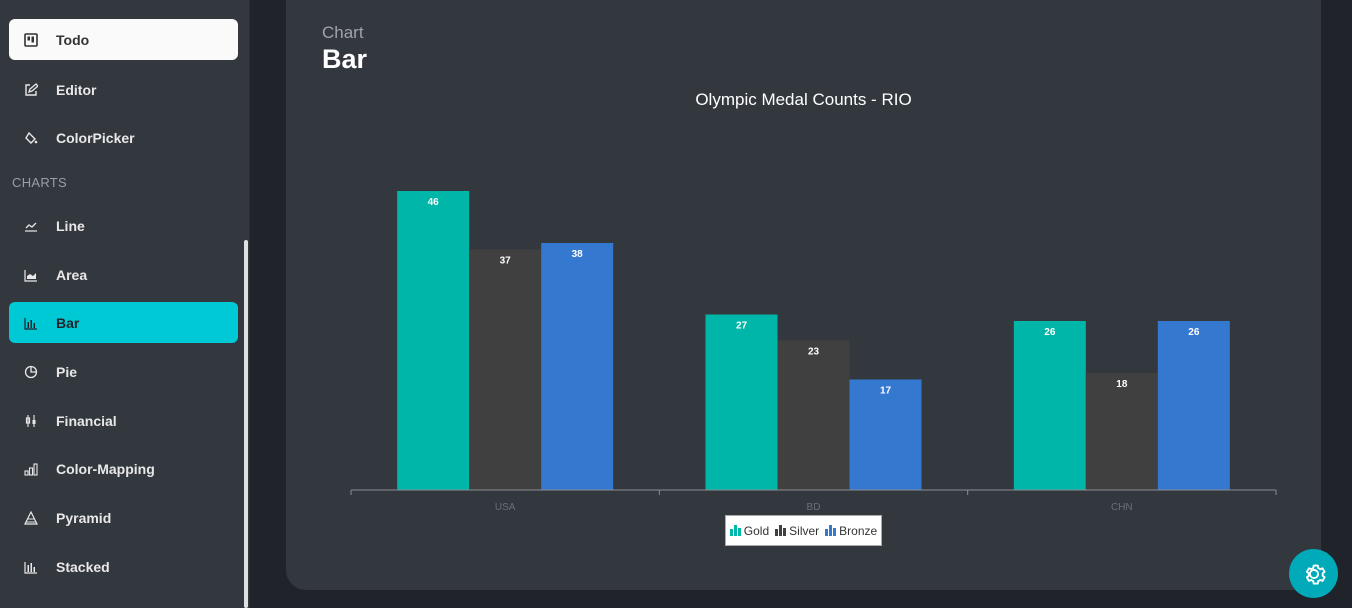 Image resolution: width=1352 pixels, height=608 pixels. Describe the element at coordinates (31, 226) in the screenshot. I see `line-chart-icon` at that location.